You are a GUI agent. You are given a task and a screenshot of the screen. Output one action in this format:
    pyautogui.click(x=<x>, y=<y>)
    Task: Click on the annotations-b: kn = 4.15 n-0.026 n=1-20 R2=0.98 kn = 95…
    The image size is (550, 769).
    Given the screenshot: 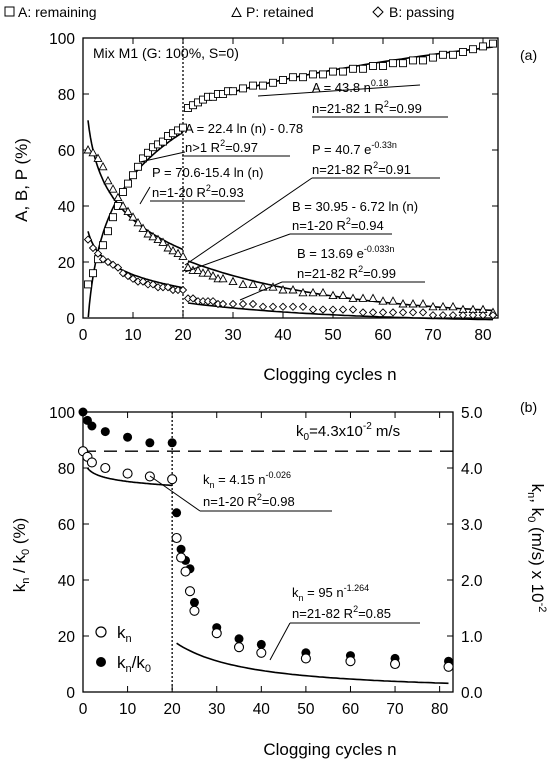 What is the action you would take?
    pyautogui.click(x=284, y=565)
    